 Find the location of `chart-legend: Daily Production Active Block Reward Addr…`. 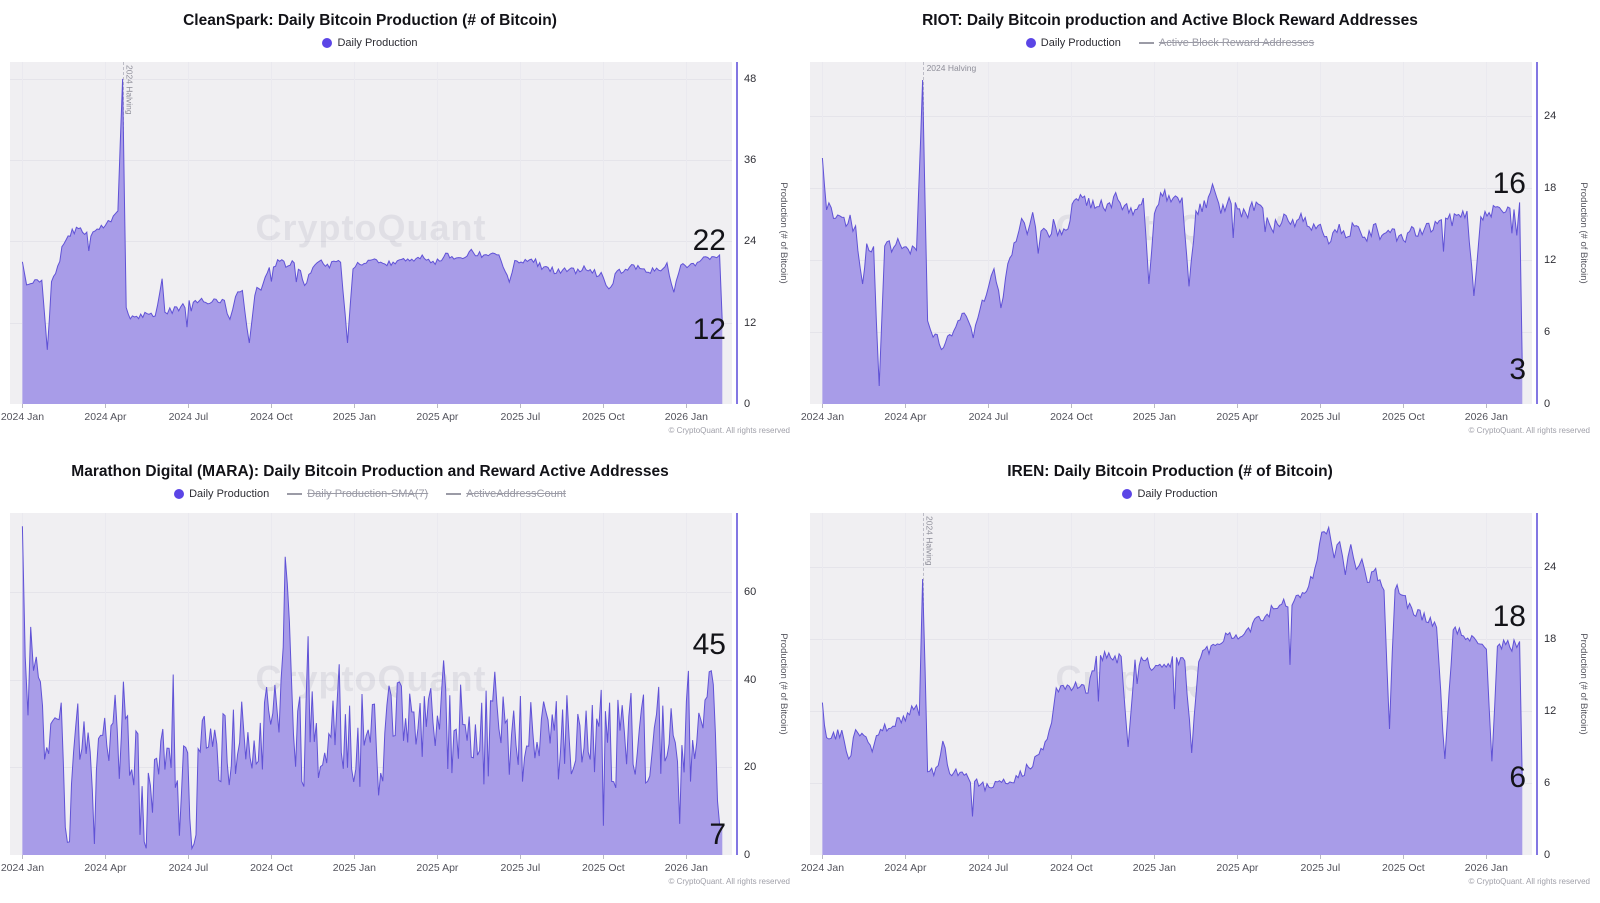

chart-legend: Daily Production Active Block Reward Addr… is located at coordinates (1170, 43).